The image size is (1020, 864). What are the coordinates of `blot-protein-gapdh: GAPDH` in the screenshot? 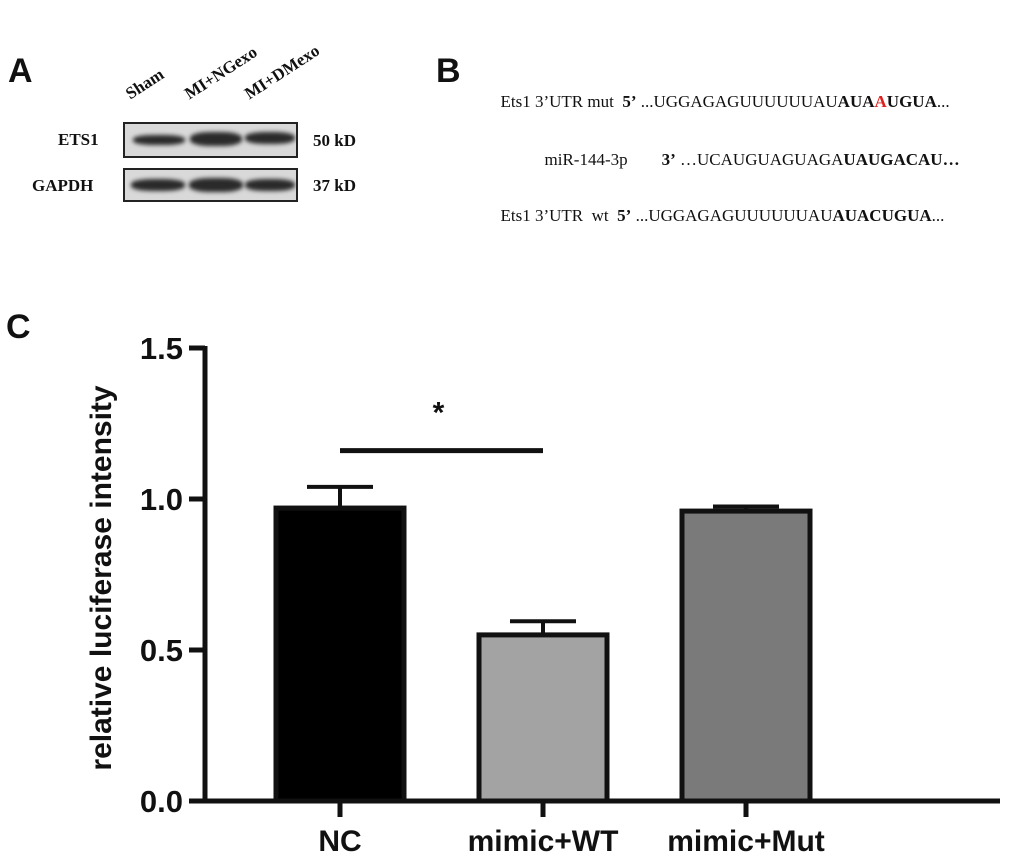 It's located at (63, 185).